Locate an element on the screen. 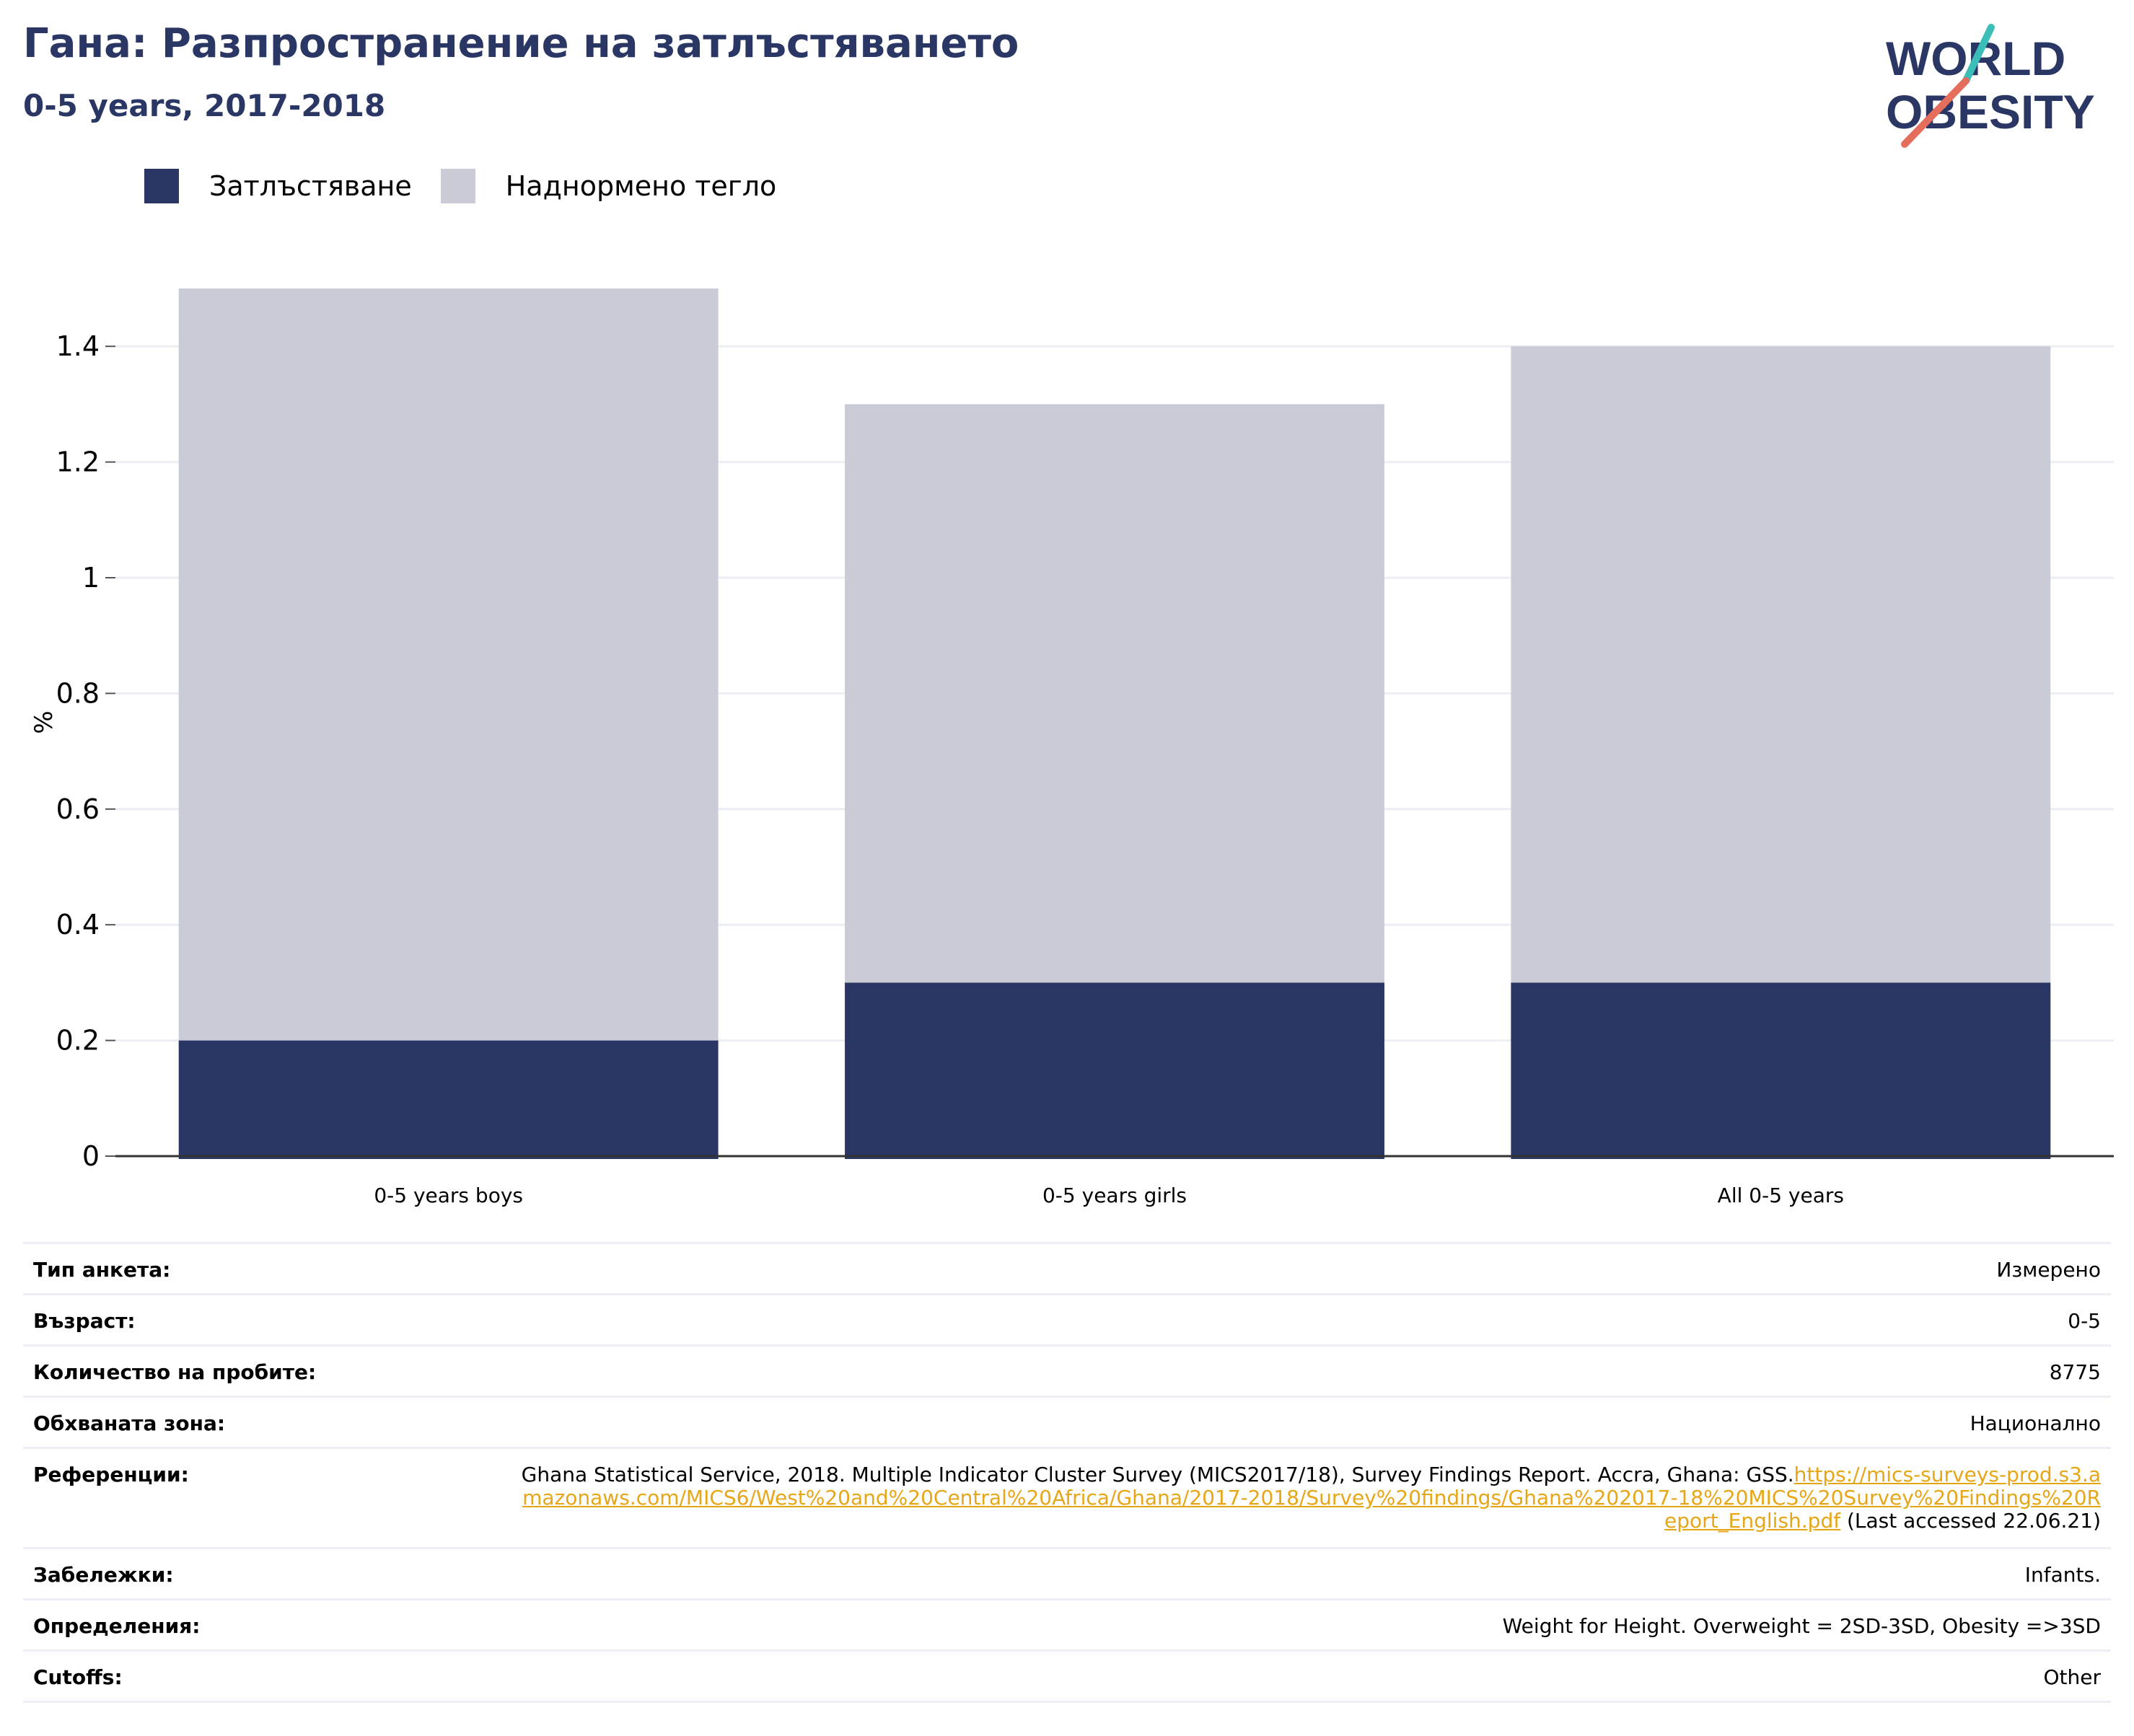 Image resolution: width=2134 pixels, height=1736 pixels. metadata-value-text: Infants. is located at coordinates (2062, 1575).